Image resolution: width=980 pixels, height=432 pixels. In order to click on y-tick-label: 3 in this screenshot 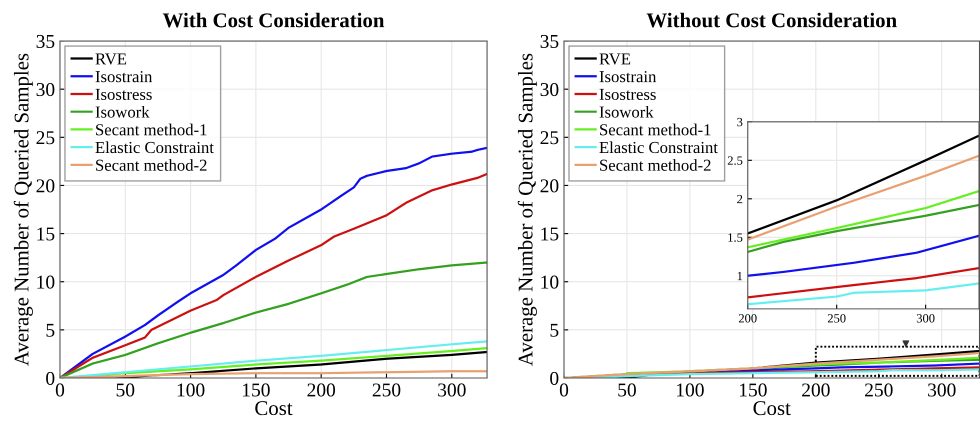, I will do `click(739, 122)`.